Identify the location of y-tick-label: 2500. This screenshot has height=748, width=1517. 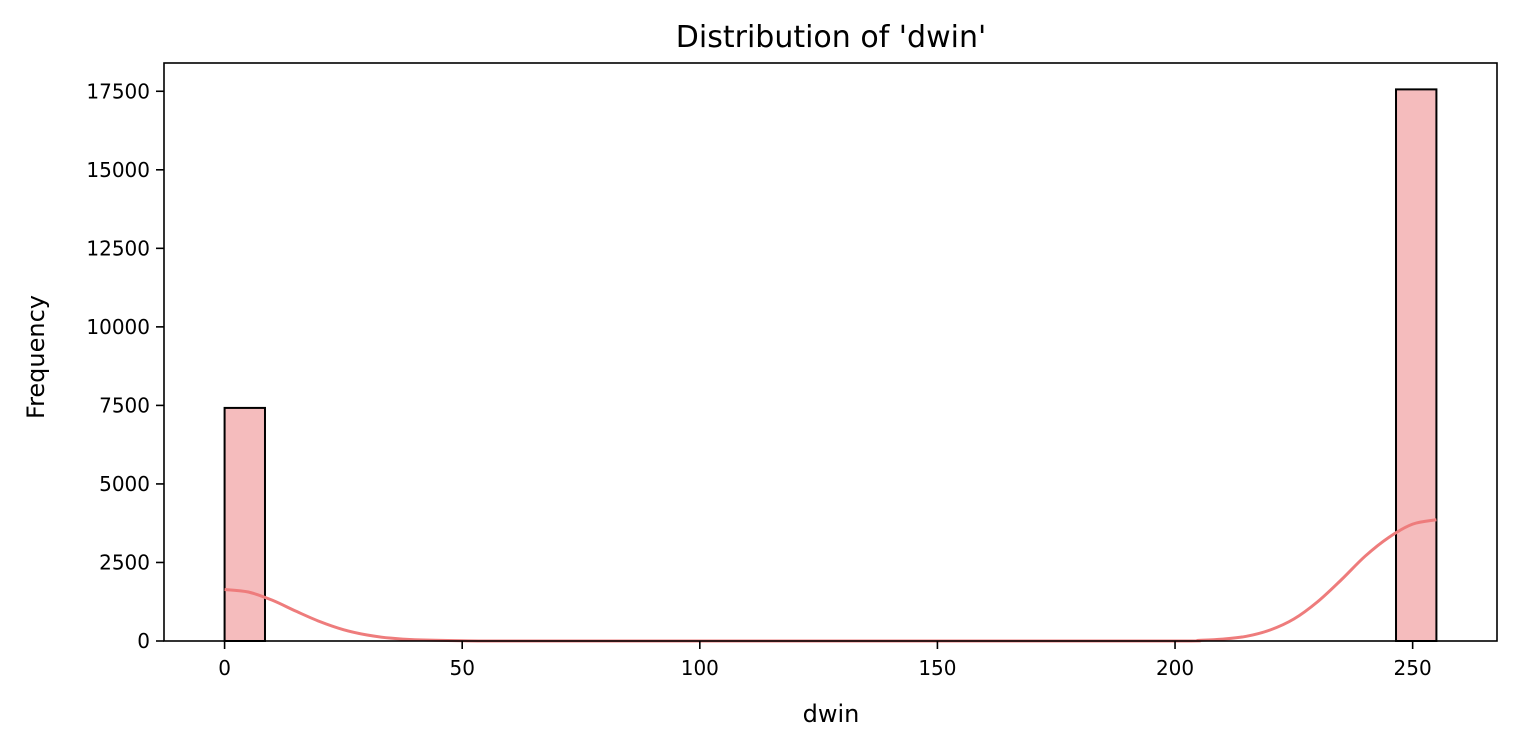
(124, 562).